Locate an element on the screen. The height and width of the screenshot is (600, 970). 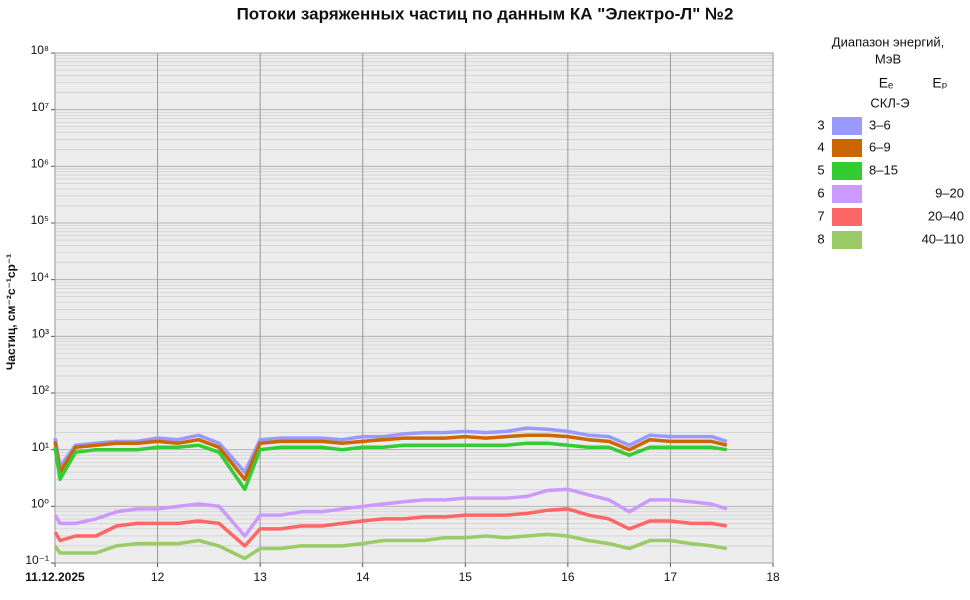
y-tick-label: 10⁰ is located at coordinates (40, 504).